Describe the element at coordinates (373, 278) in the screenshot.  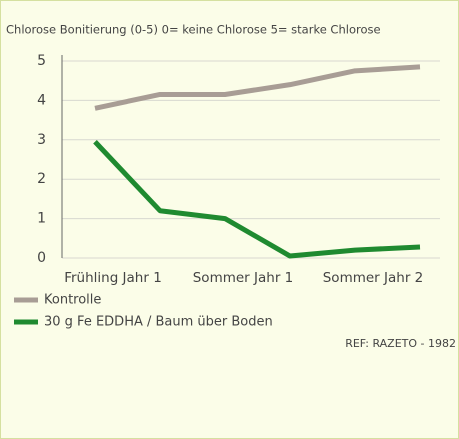
I see `x-tick-label: Sommer Jahr 2` at that location.